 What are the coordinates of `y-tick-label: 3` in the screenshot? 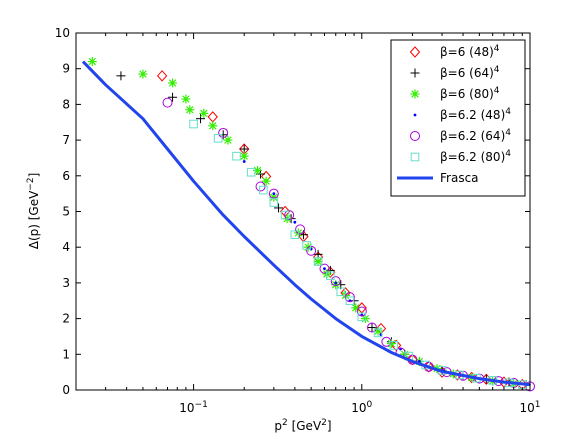 It's located at (66, 283).